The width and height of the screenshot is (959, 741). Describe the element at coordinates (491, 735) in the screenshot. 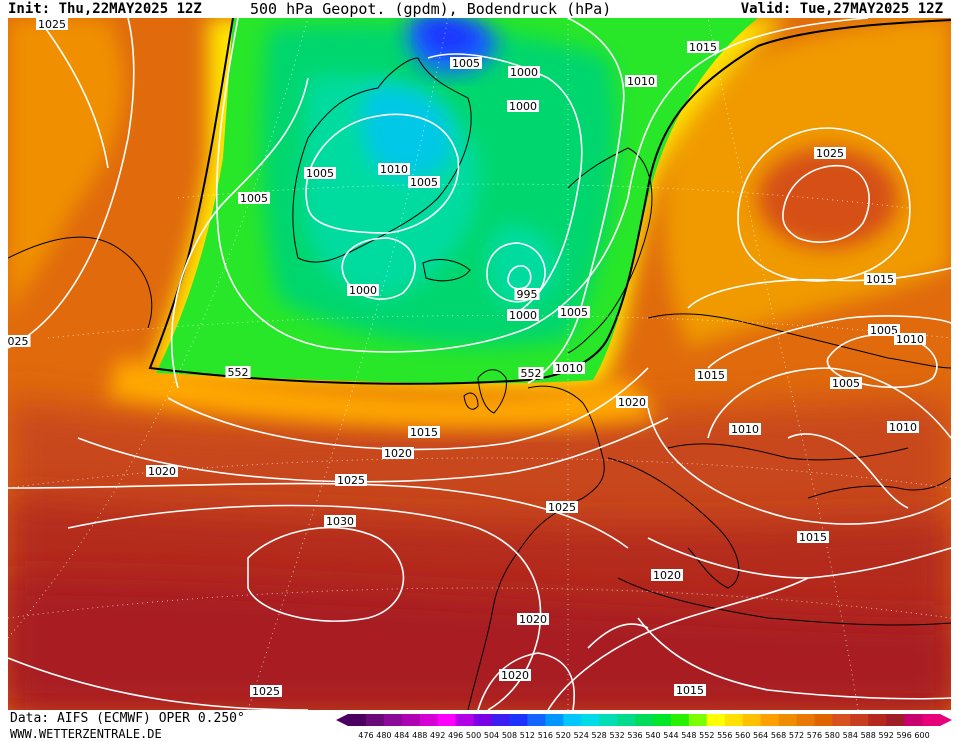

I see `legend-tick-label: 504` at that location.